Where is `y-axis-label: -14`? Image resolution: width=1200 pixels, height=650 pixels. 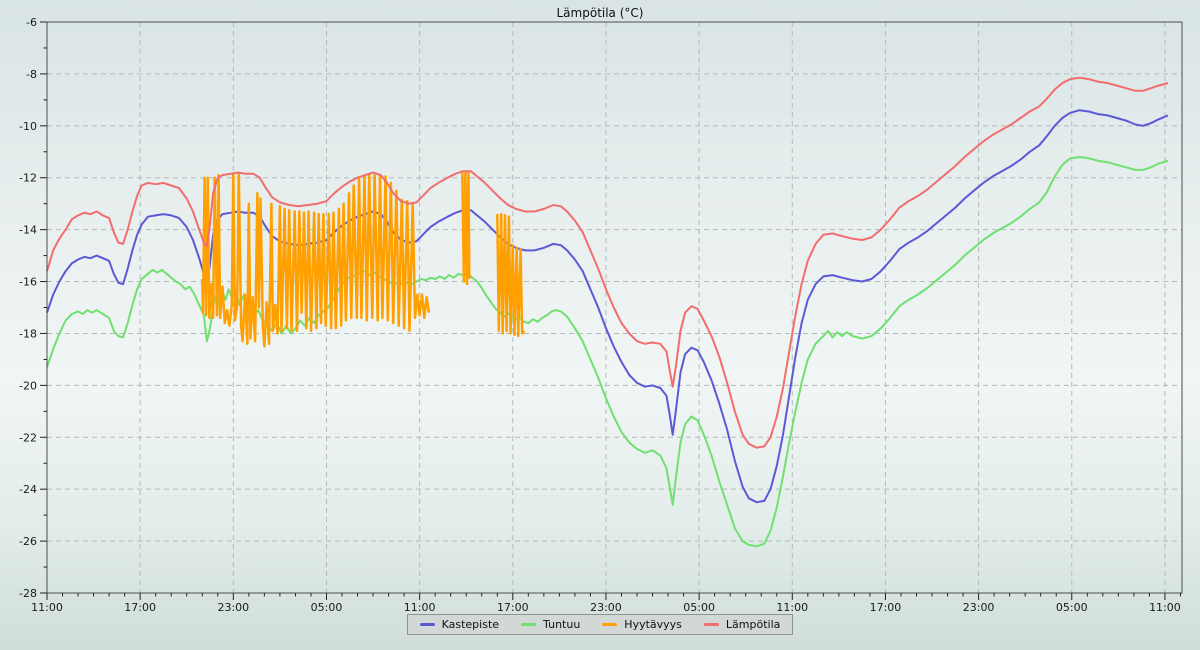 y-axis-label: -14 is located at coordinates (28, 230).